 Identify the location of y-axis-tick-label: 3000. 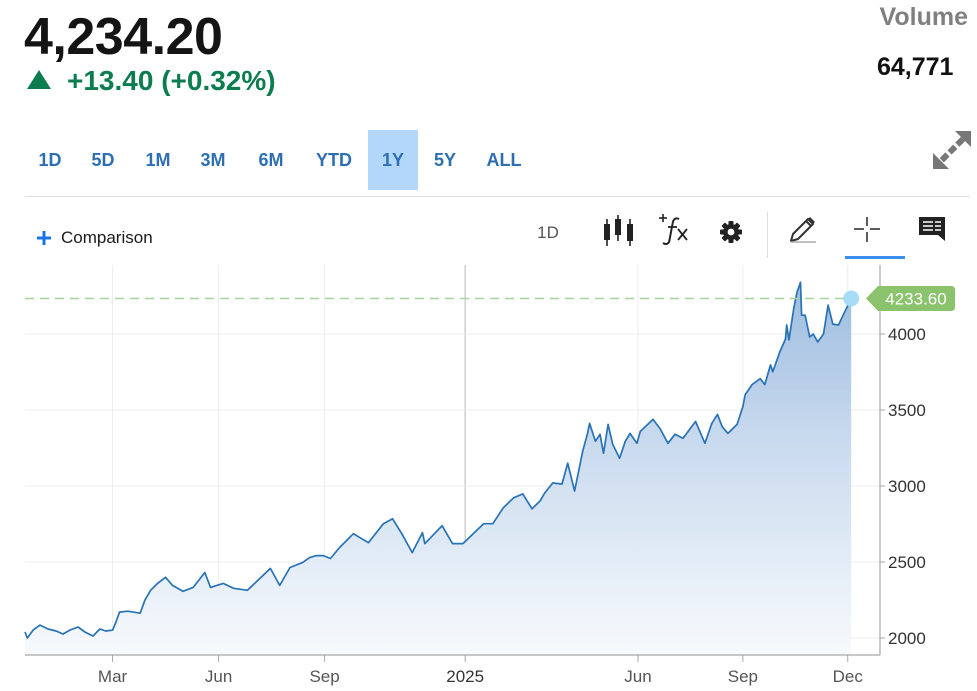
(907, 486).